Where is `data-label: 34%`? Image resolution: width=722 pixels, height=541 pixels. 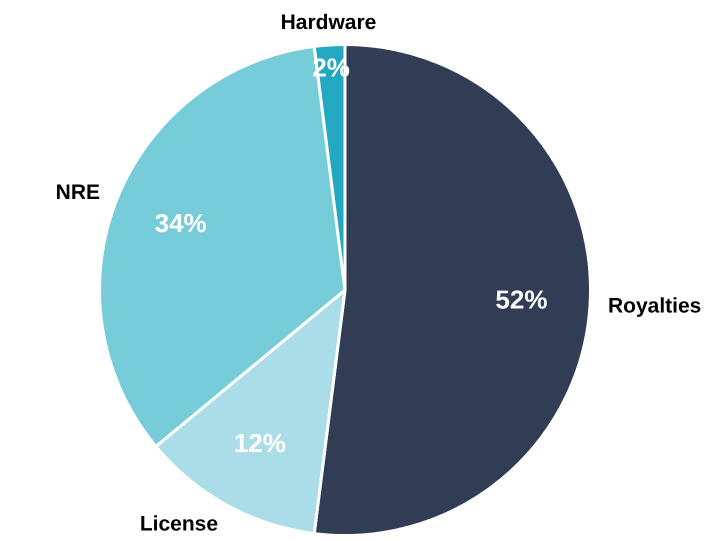
data-label: 34% is located at coordinates (180, 223).